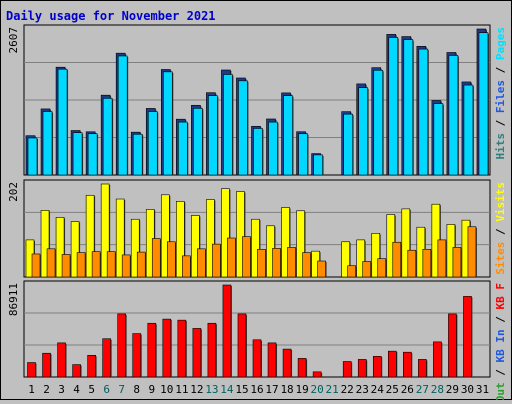 Image resolution: width=512 pixels, height=404 pixels. What do you see at coordinates (301, 389) in the screenshot?
I see `x-tick-day: 19` at bounding box center [301, 389].